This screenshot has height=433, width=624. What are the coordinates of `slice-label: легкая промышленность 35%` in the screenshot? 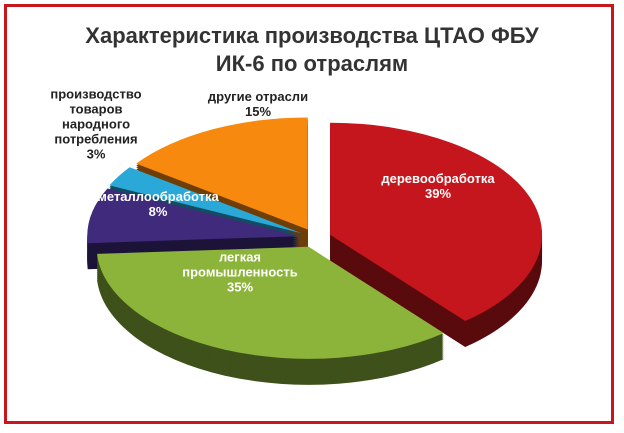 It's located at (240, 272).